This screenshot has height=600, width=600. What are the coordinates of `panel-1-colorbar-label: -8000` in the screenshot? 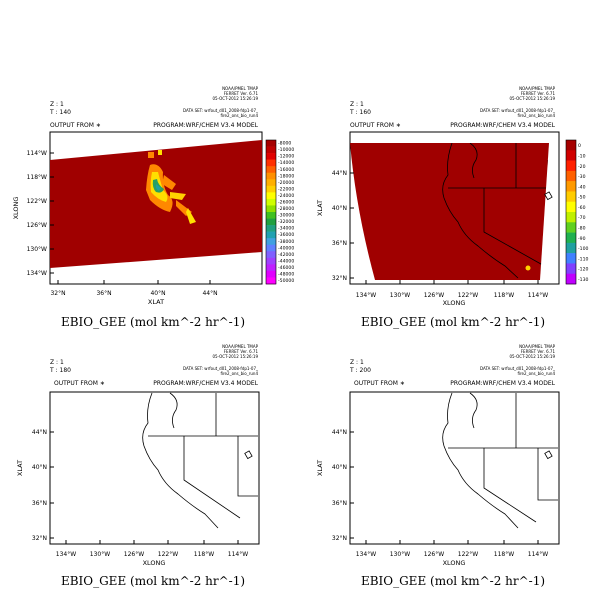 It's located at (284, 144).